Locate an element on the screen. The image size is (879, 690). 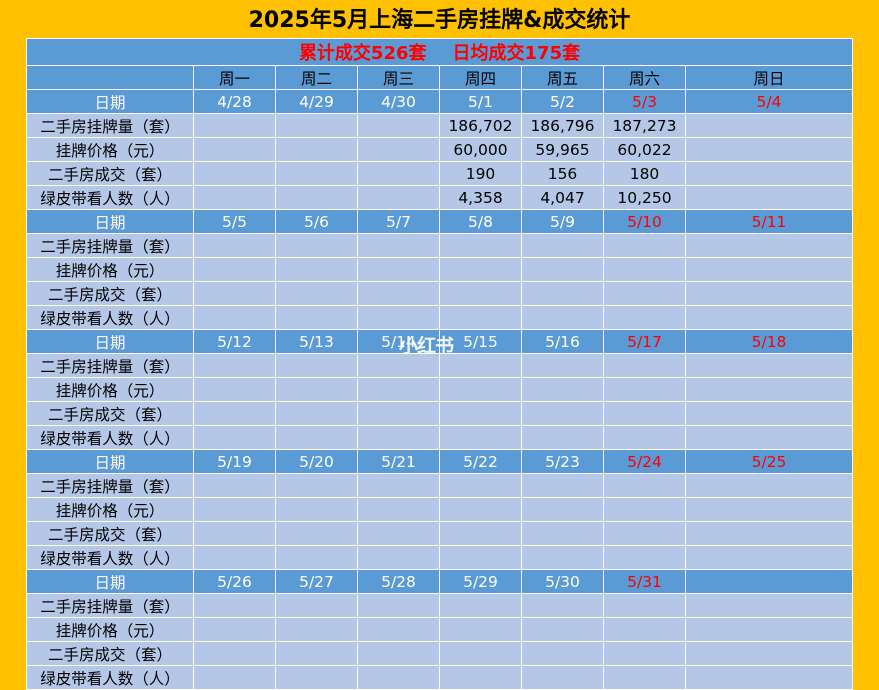
weekday-wednesday: 周三 is located at coordinates (398, 77).